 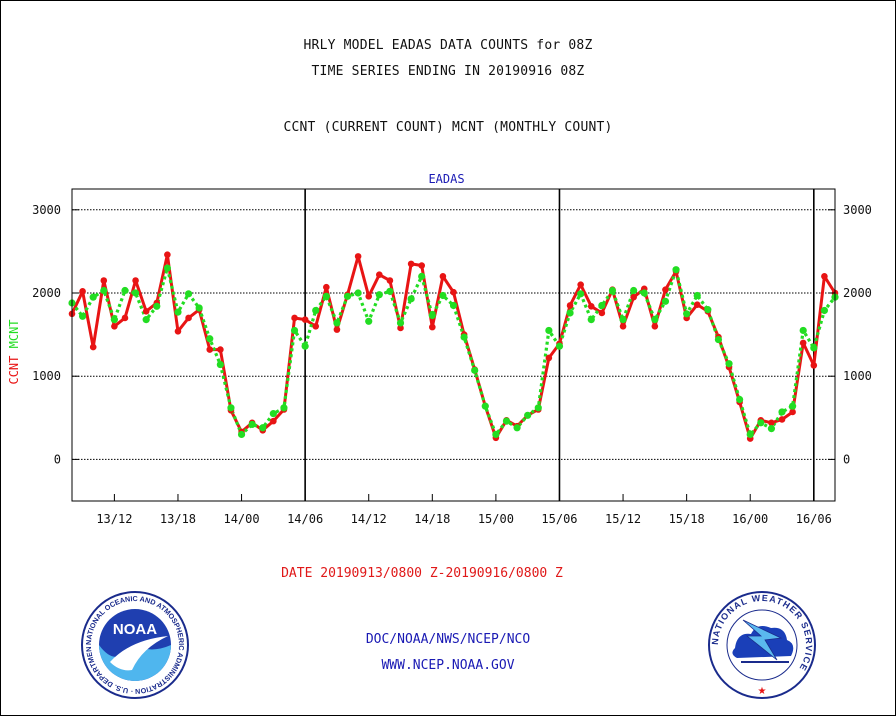 I want to click on x-tick-label: 16/00, so click(x=750, y=519).